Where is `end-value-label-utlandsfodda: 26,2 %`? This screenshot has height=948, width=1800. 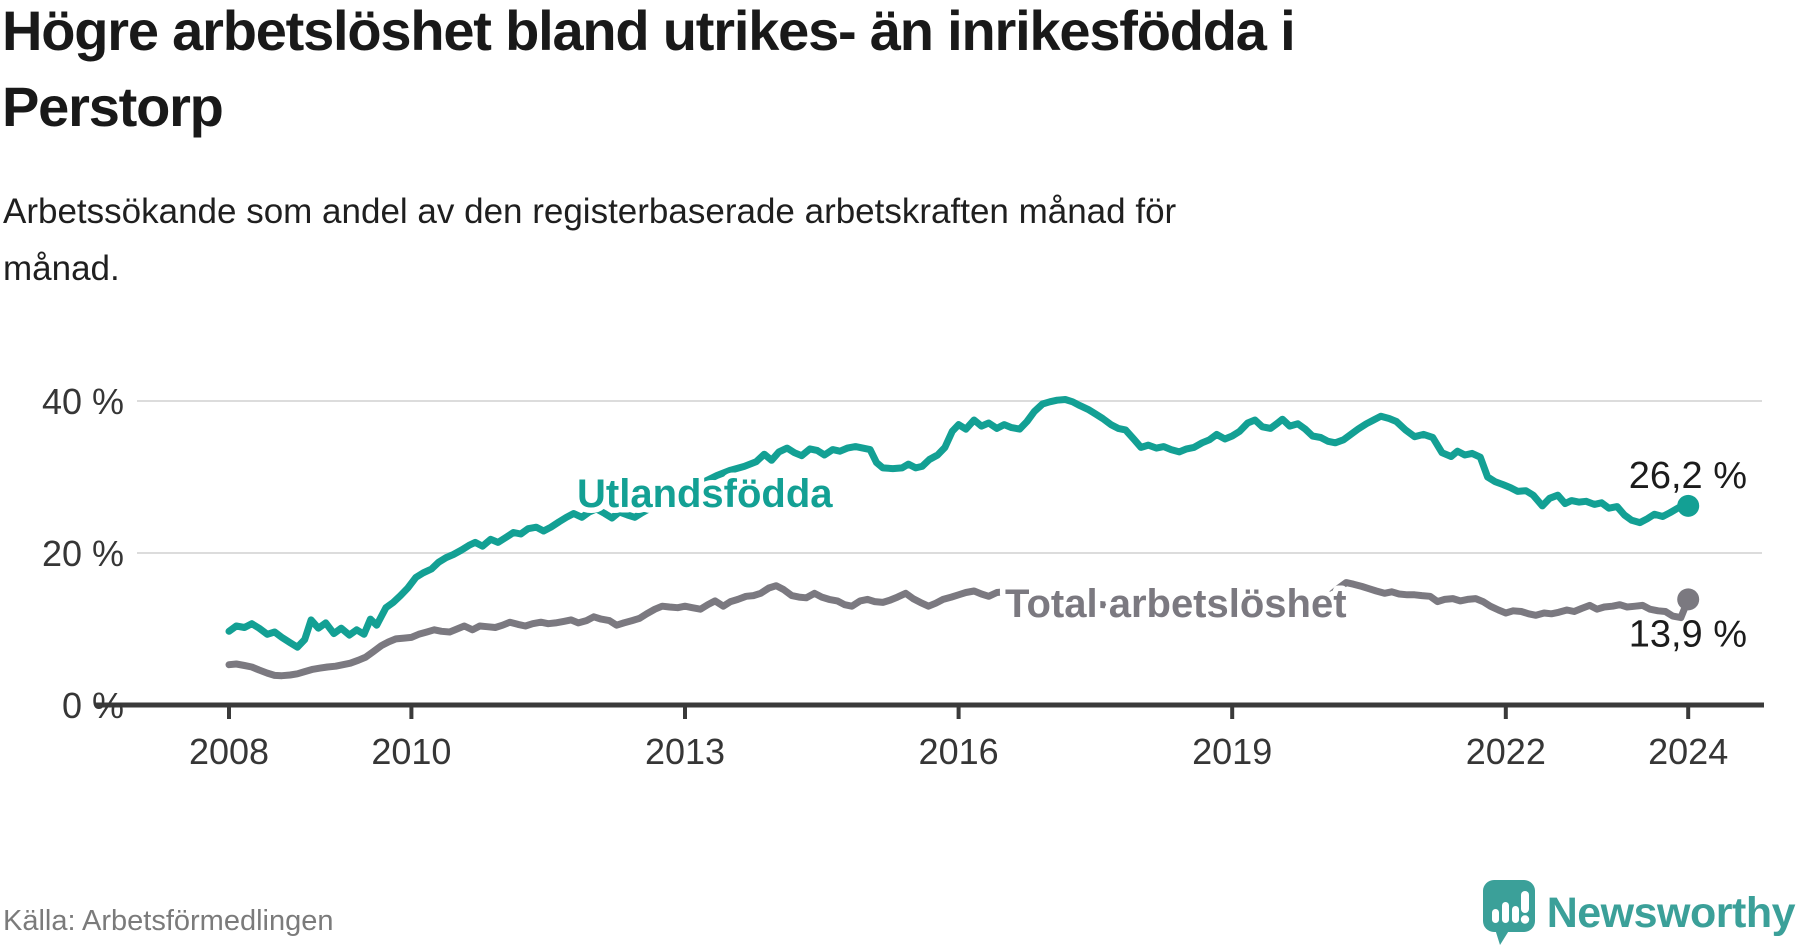
end-value-label-utlandsfodda: 26,2 % is located at coordinates (1688, 476).